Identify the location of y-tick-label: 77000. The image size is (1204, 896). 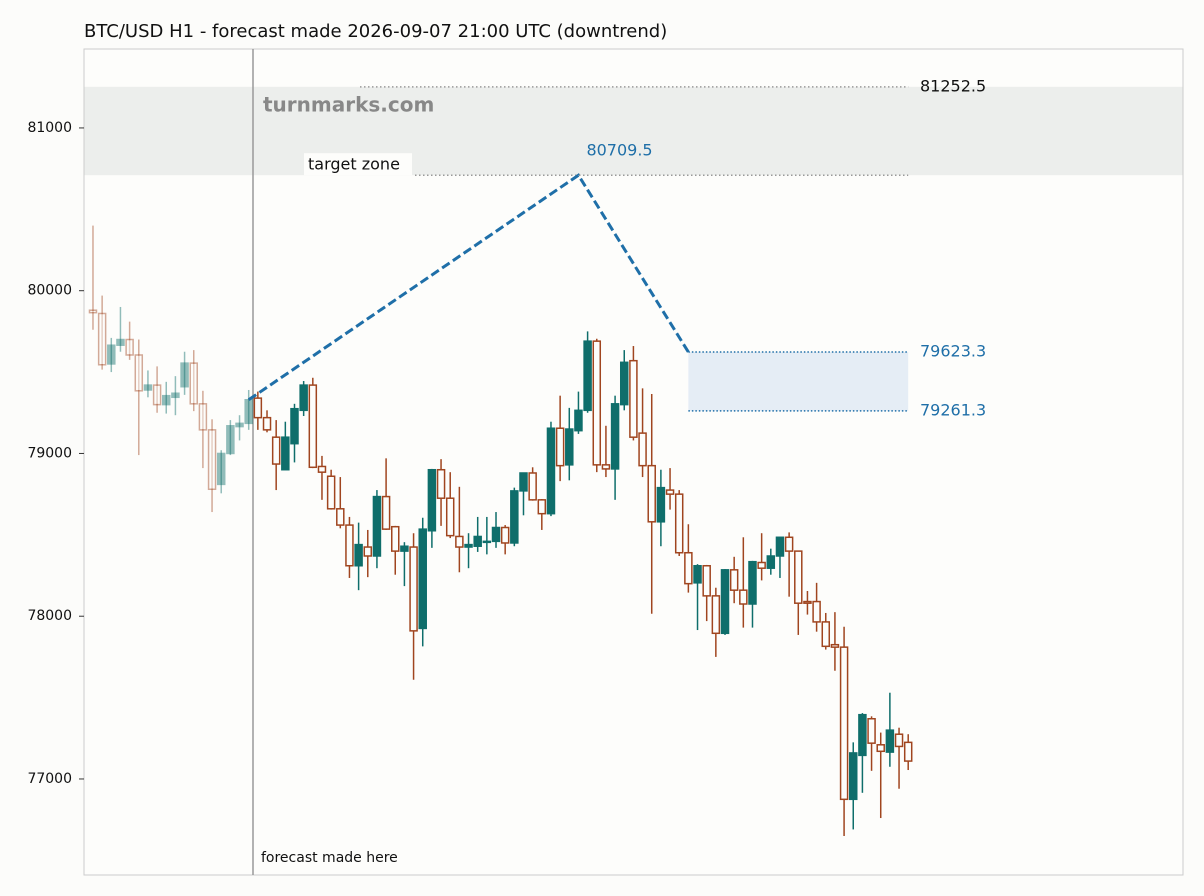
(49, 779).